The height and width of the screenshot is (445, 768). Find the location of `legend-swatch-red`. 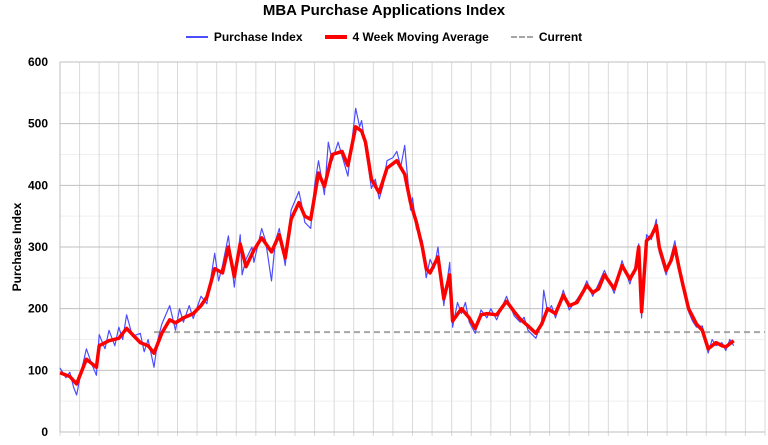

legend-swatch-red is located at coordinates (335, 37).